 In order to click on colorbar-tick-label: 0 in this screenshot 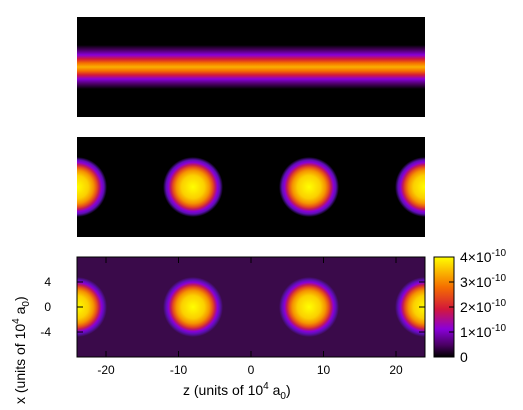, I will do `click(464, 357)`.